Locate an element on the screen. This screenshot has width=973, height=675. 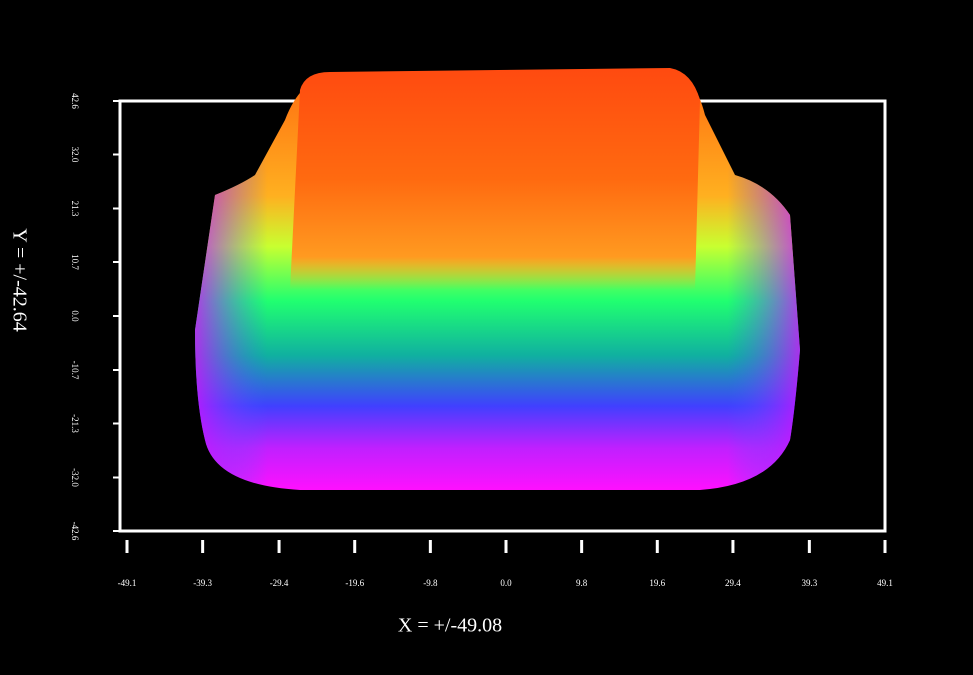
x-tick-label: -9.8 is located at coordinates (430, 583).